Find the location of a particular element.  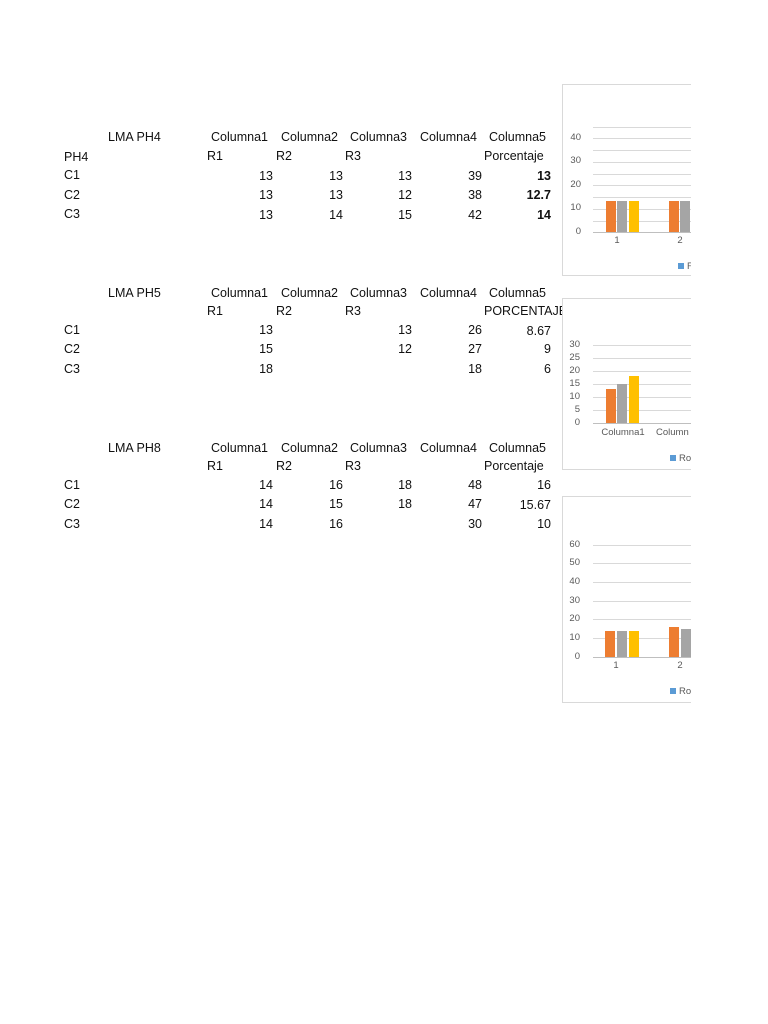

table-title: LMA PH8 is located at coordinates (134, 448).